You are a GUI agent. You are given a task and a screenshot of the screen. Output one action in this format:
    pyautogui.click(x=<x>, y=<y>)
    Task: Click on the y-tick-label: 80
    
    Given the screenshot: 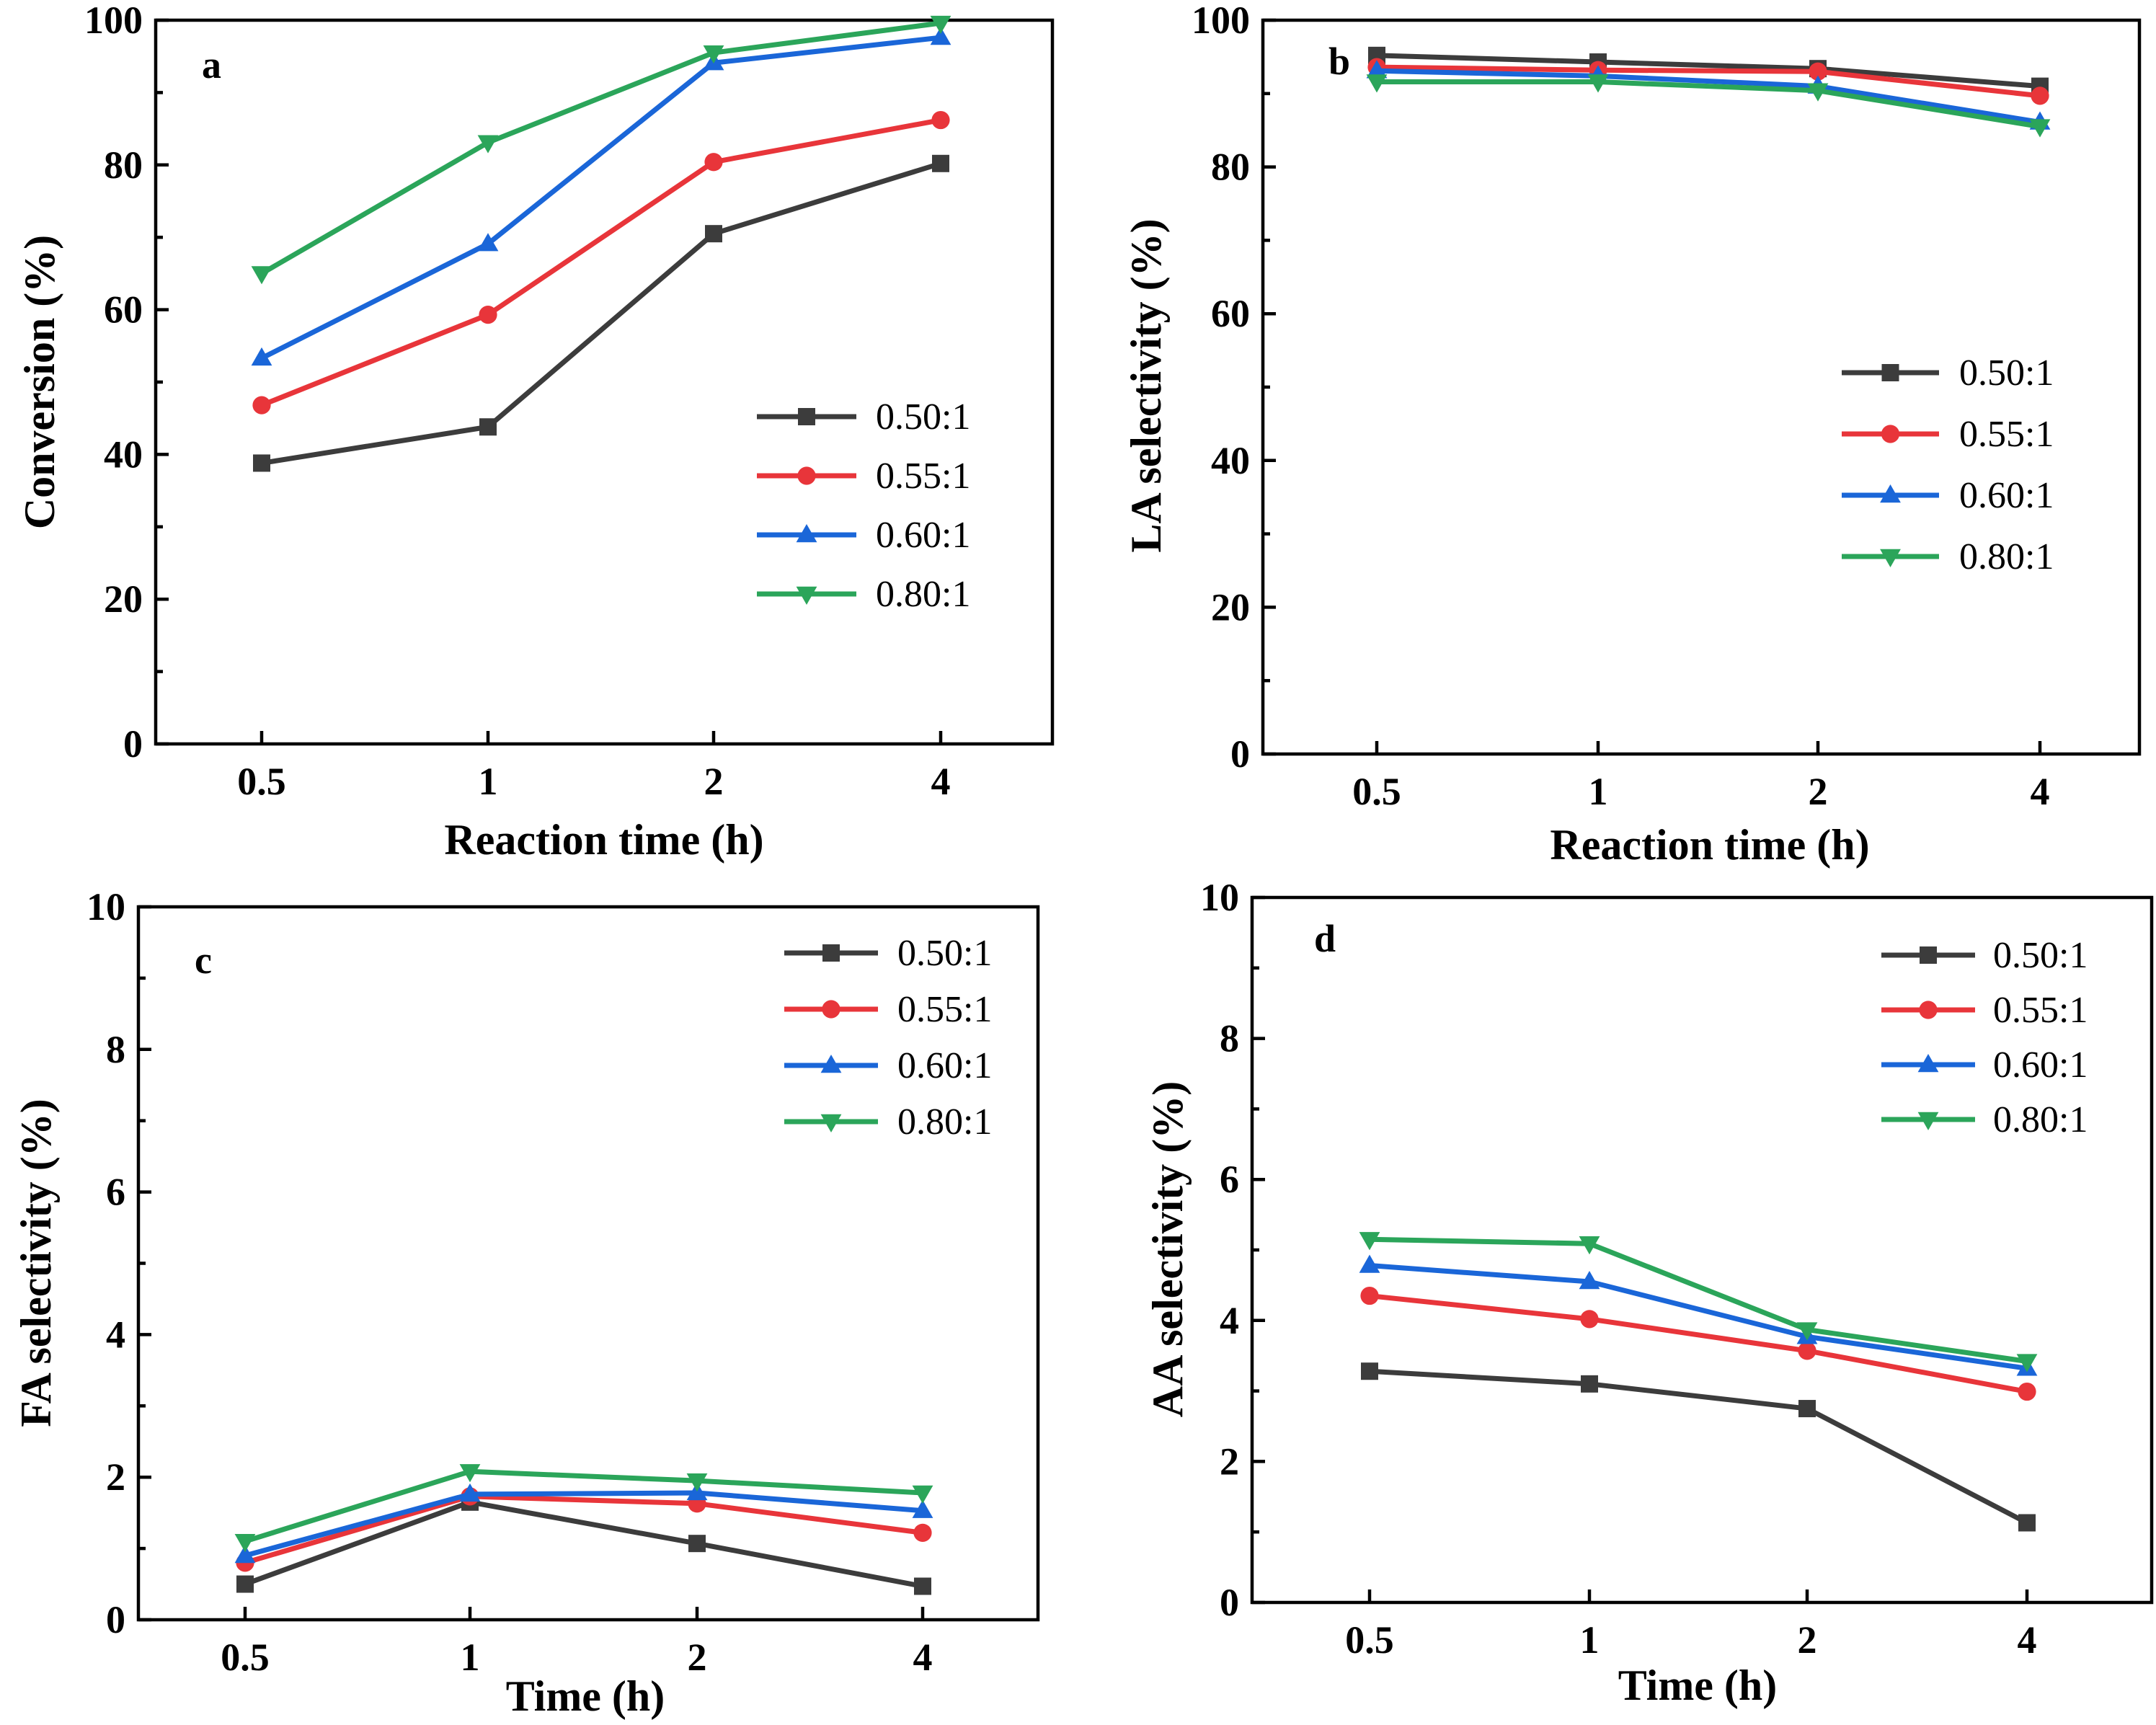 What is the action you would take?
    pyautogui.click(x=123, y=165)
    